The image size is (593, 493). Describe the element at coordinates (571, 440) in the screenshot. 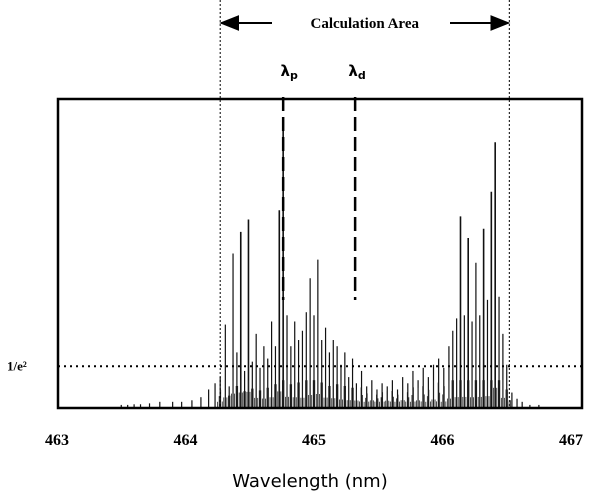

I see `x-tick-label: 467` at that location.